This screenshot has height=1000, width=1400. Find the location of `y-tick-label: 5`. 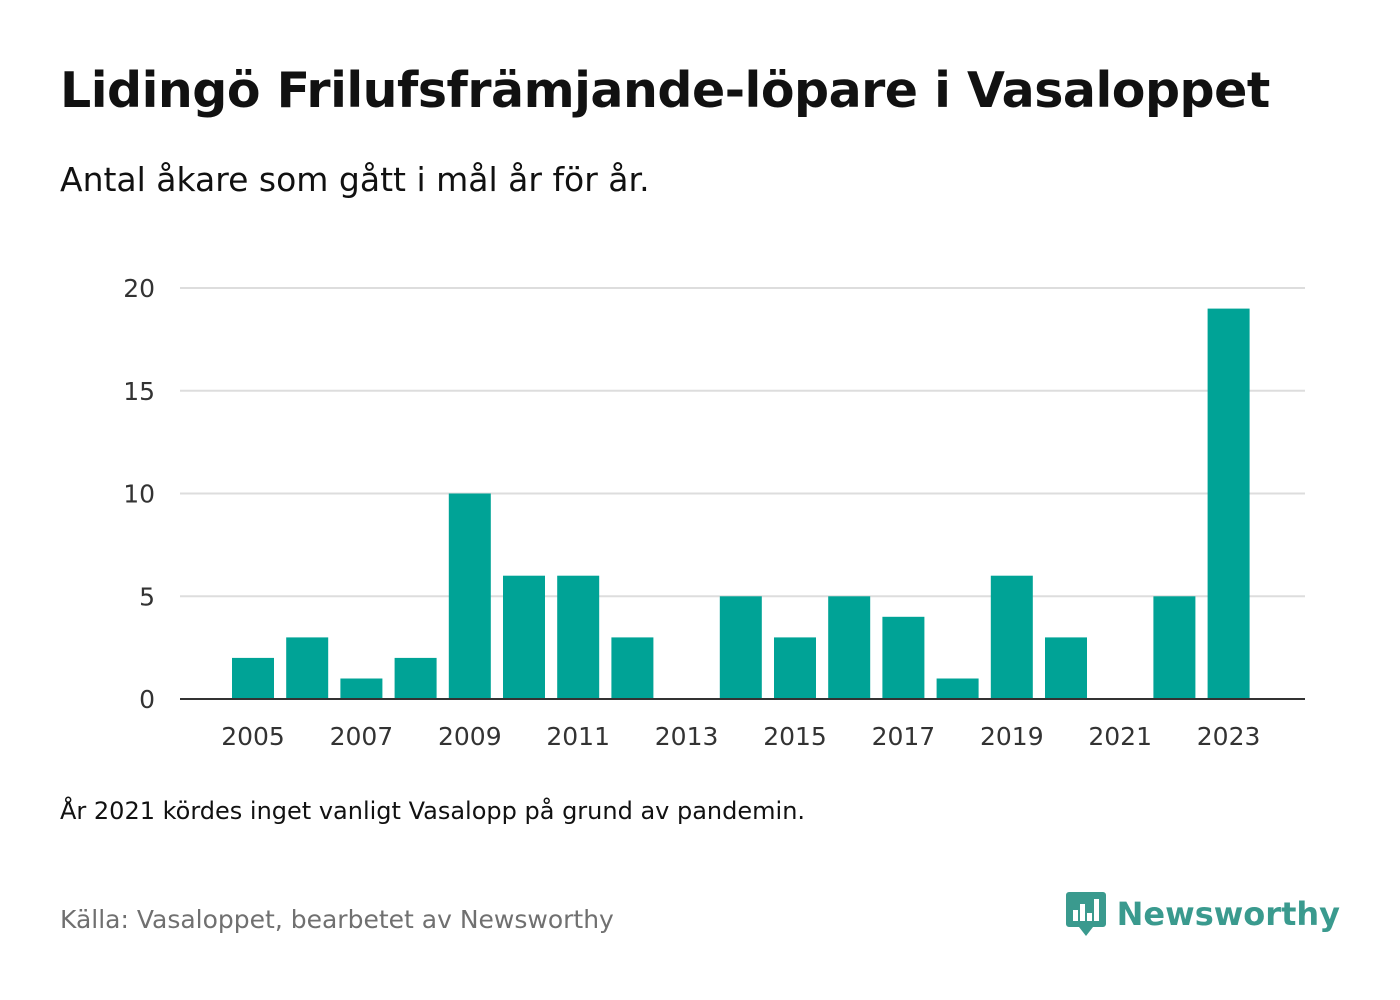

y-tick-label: 5 is located at coordinates (147, 596).